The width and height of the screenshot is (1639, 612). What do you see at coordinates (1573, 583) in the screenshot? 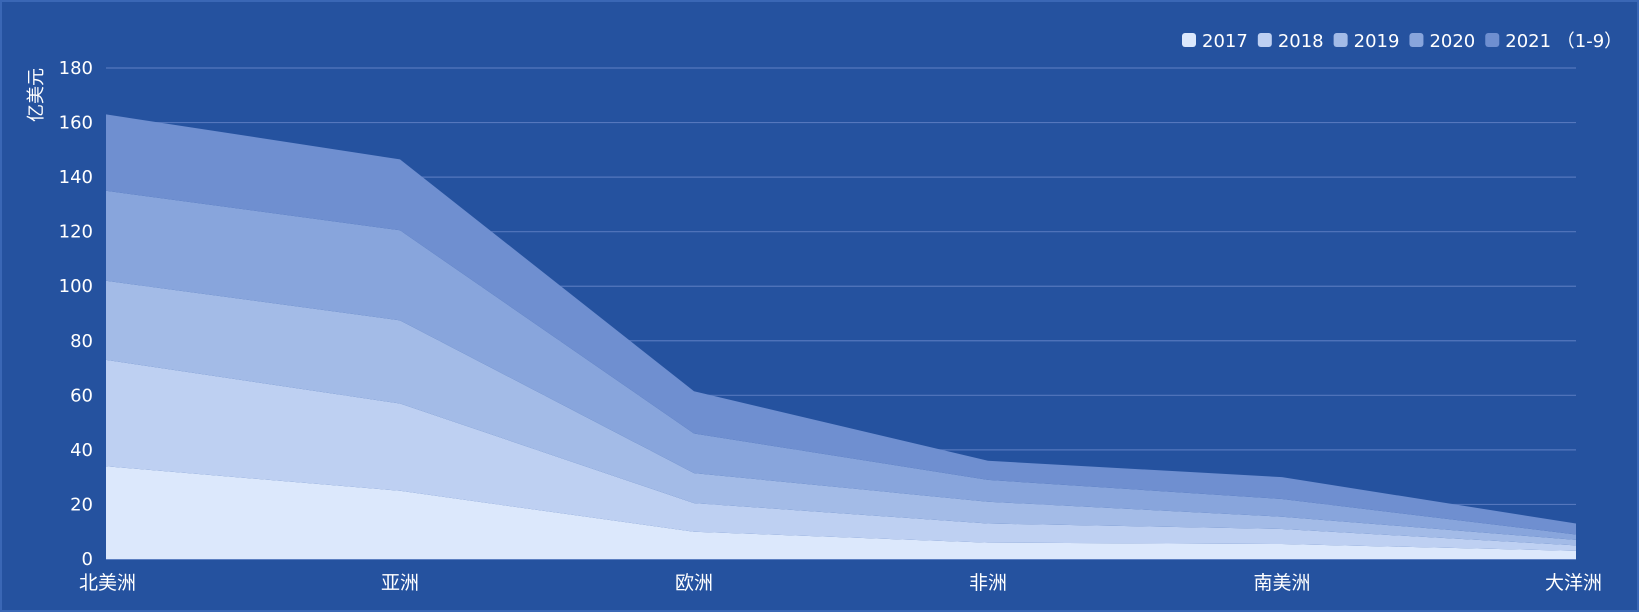
I see `x-category-label: 大洋洲` at bounding box center [1573, 583].